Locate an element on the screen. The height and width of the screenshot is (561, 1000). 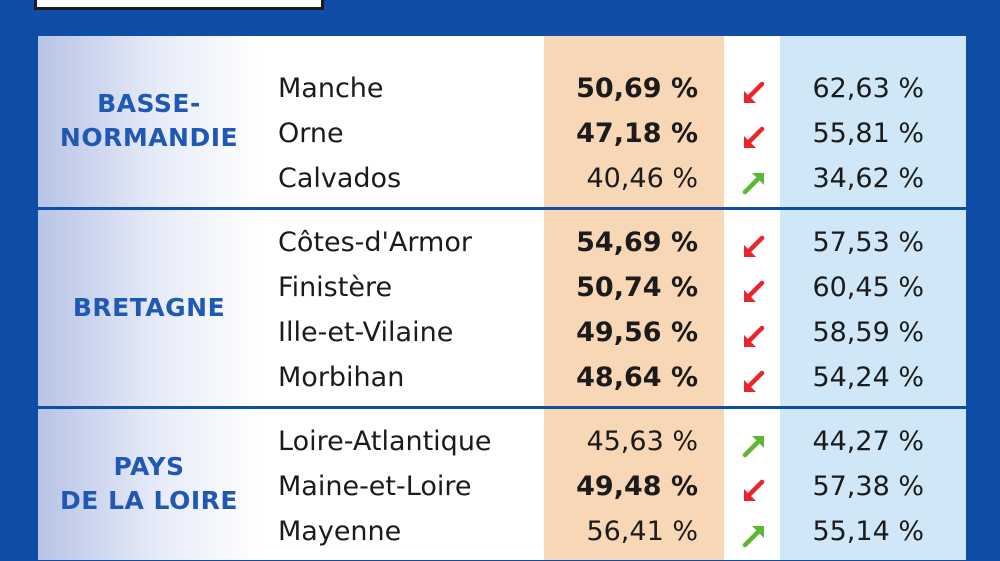
value-2007: 58,59 % is located at coordinates (852, 335).